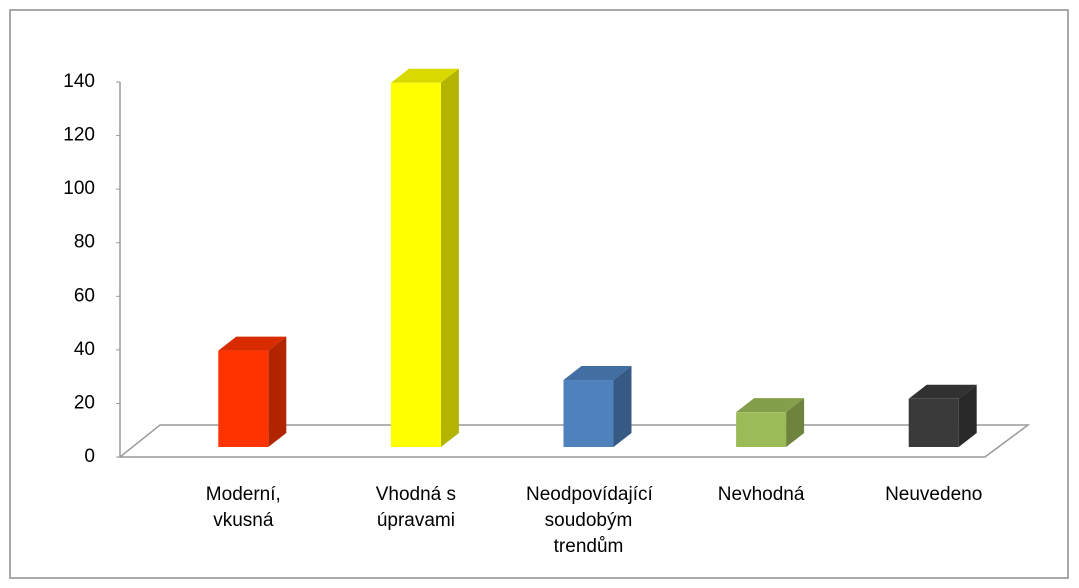 This screenshot has width=1079, height=588. Describe the element at coordinates (79, 188) in the screenshot. I see `y-tick-label: 100` at that location.